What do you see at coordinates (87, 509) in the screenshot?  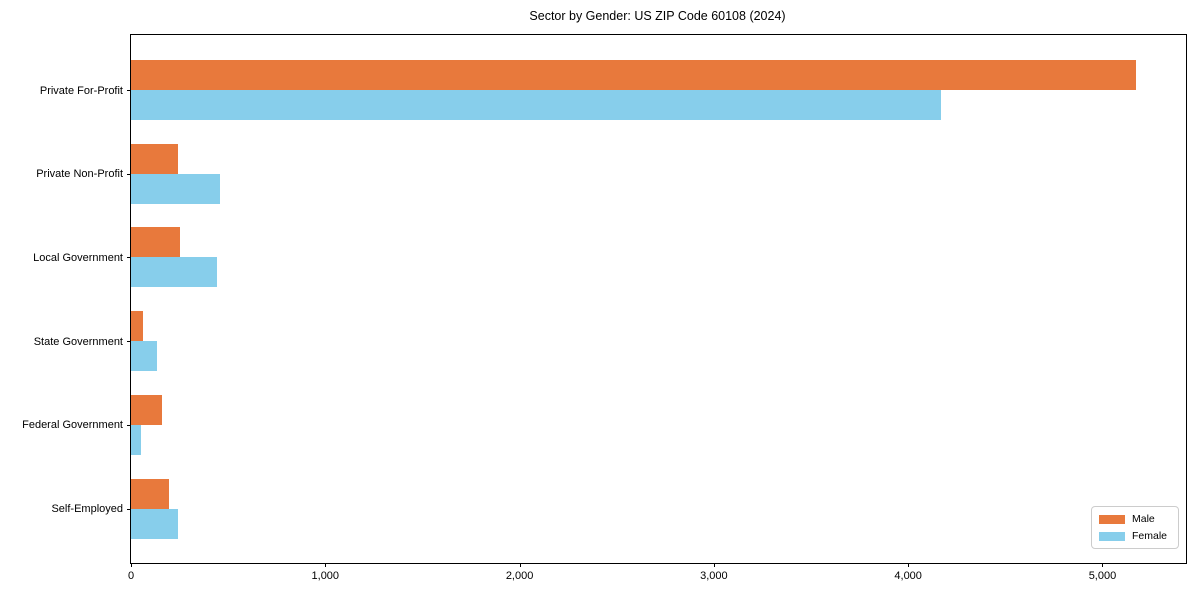 I see `y-tick-label: Self-Employed` at bounding box center [87, 509].